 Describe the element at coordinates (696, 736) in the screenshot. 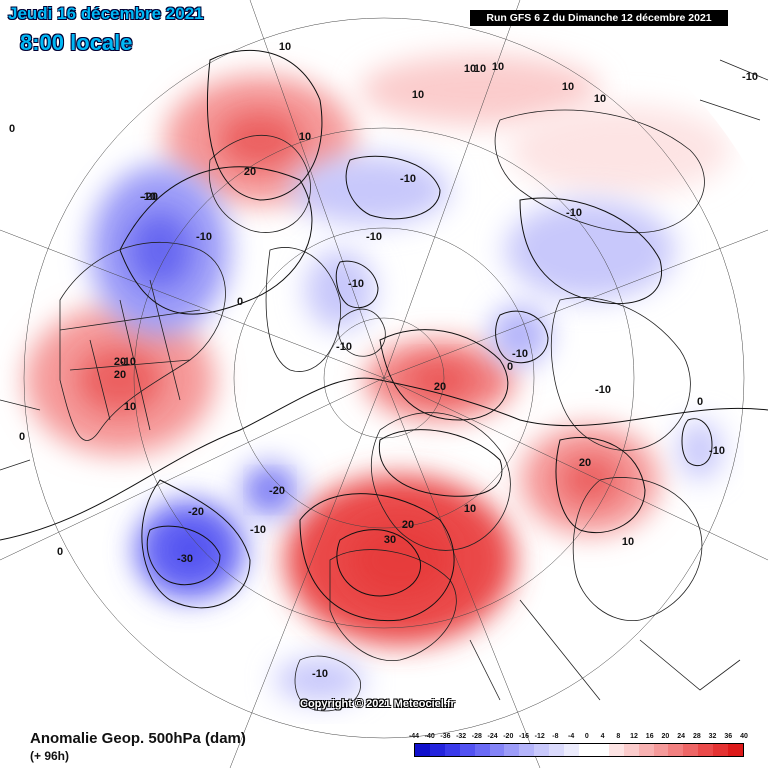

I see `legend-tick: 28` at that location.